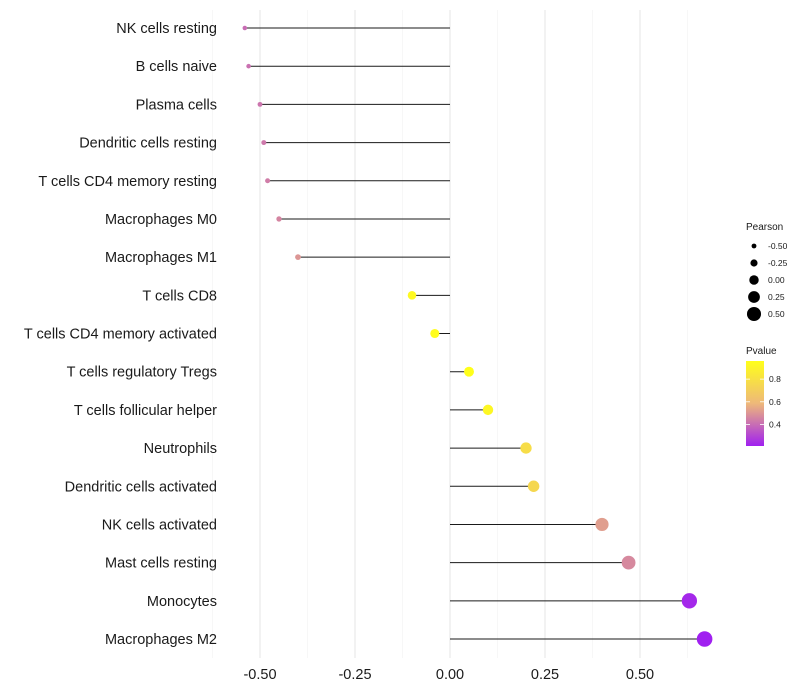 Image resolution: width=800 pixels, height=700 pixels. Describe the element at coordinates (545, 675) in the screenshot. I see `x-tick-label: 0.25` at that location.